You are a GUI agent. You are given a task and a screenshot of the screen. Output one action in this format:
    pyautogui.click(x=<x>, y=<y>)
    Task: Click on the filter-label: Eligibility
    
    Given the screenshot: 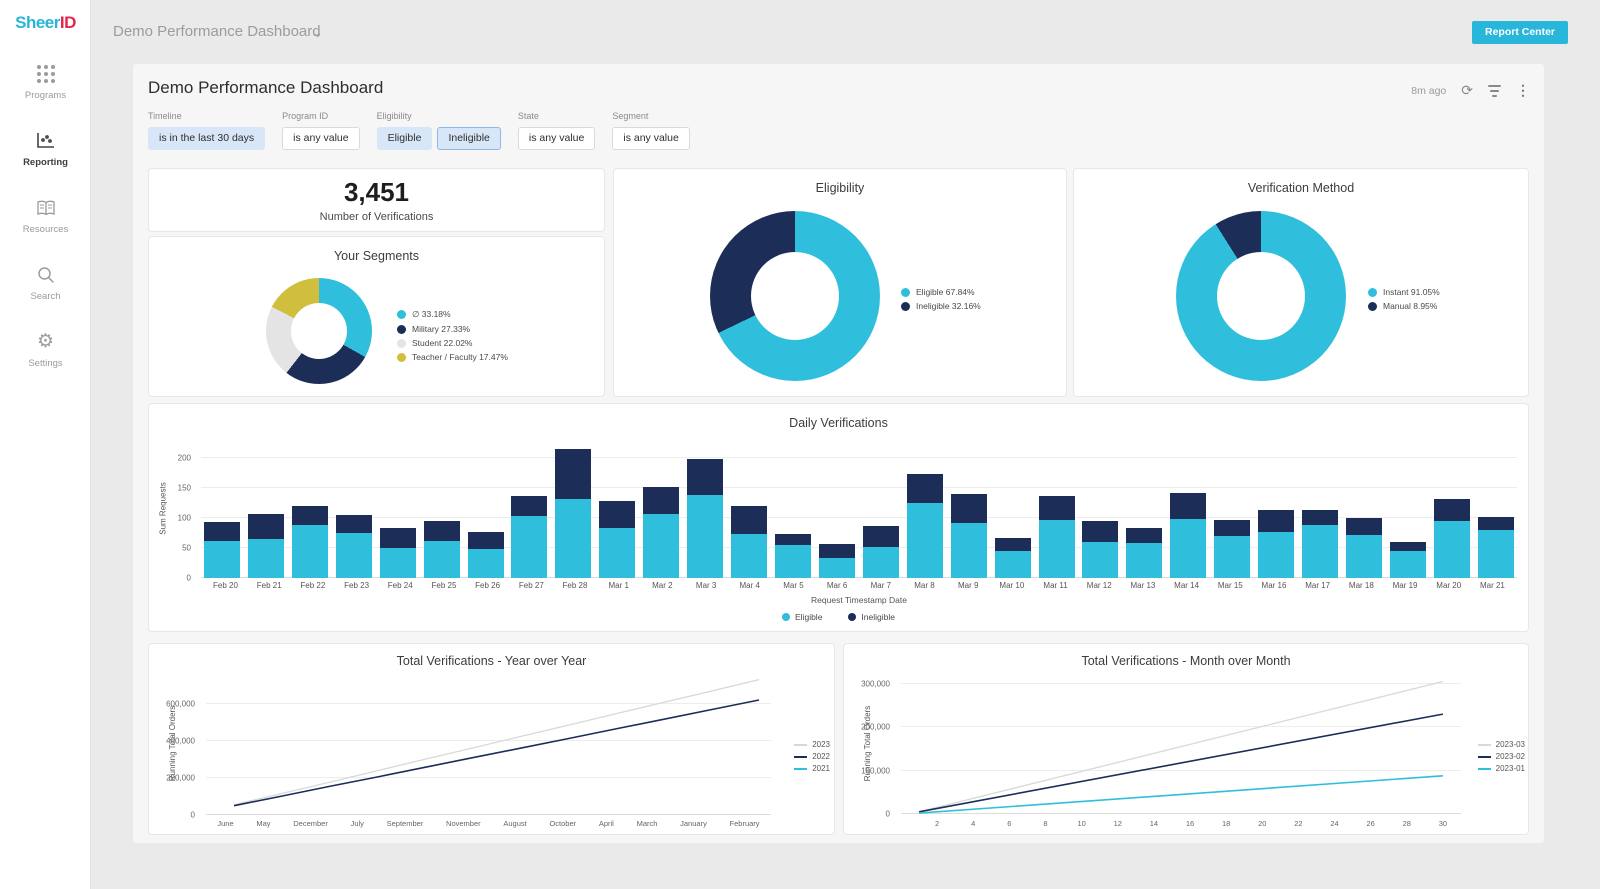 What is the action you would take?
    pyautogui.click(x=394, y=116)
    